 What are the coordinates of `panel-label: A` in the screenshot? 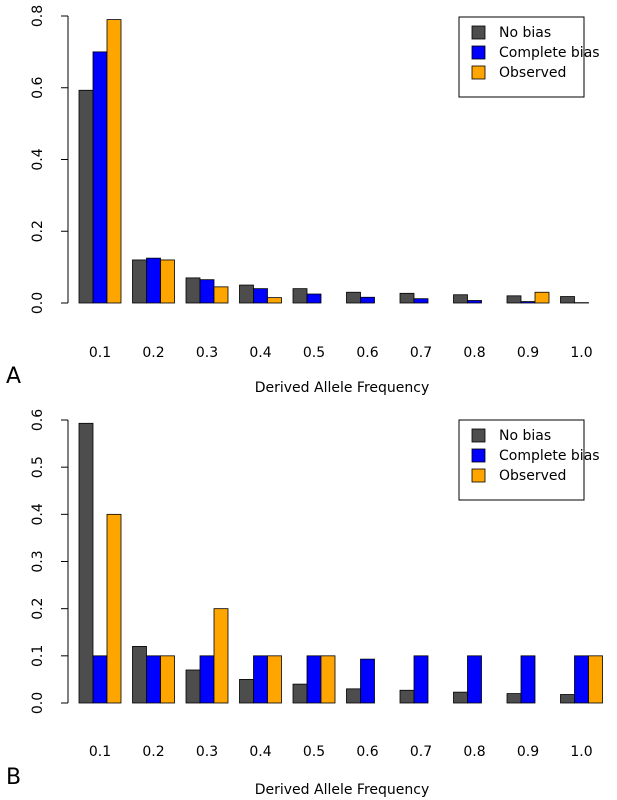 It's located at (13, 376).